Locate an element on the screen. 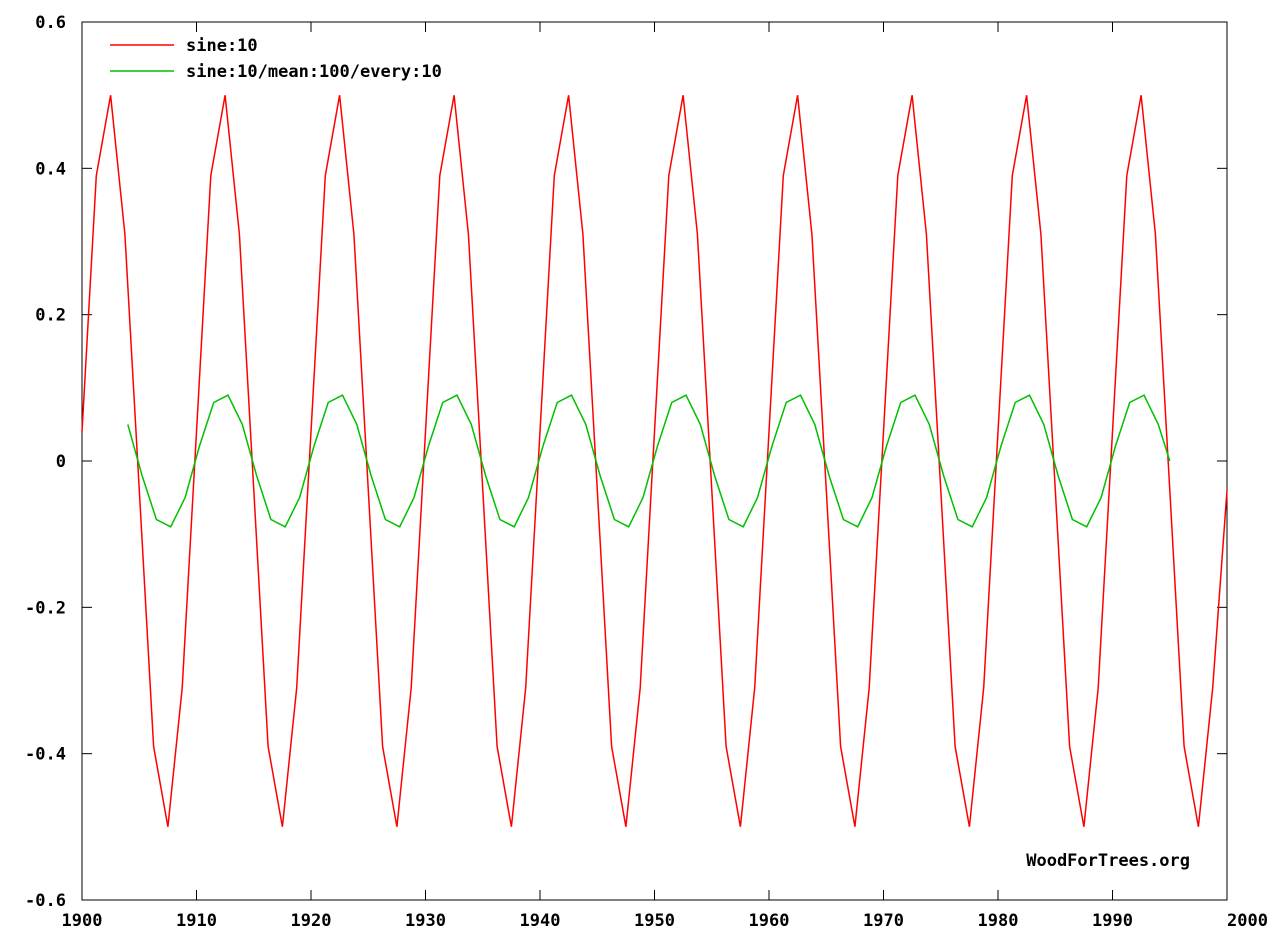 The height and width of the screenshot is (940, 1273). x-tick-label-7: 1970 is located at coordinates (883, 921).